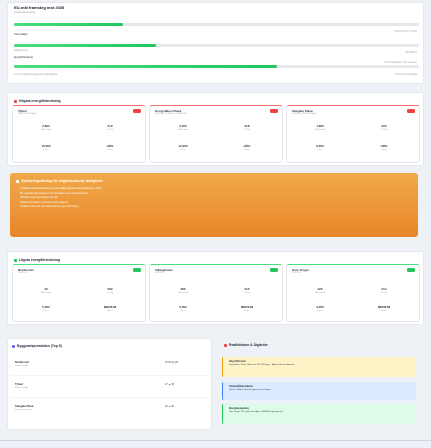 The width and height of the screenshot is (431, 448). What do you see at coordinates (46, 126) in the screenshot?
I see `stat-value: 2,800` at bounding box center [46, 126].